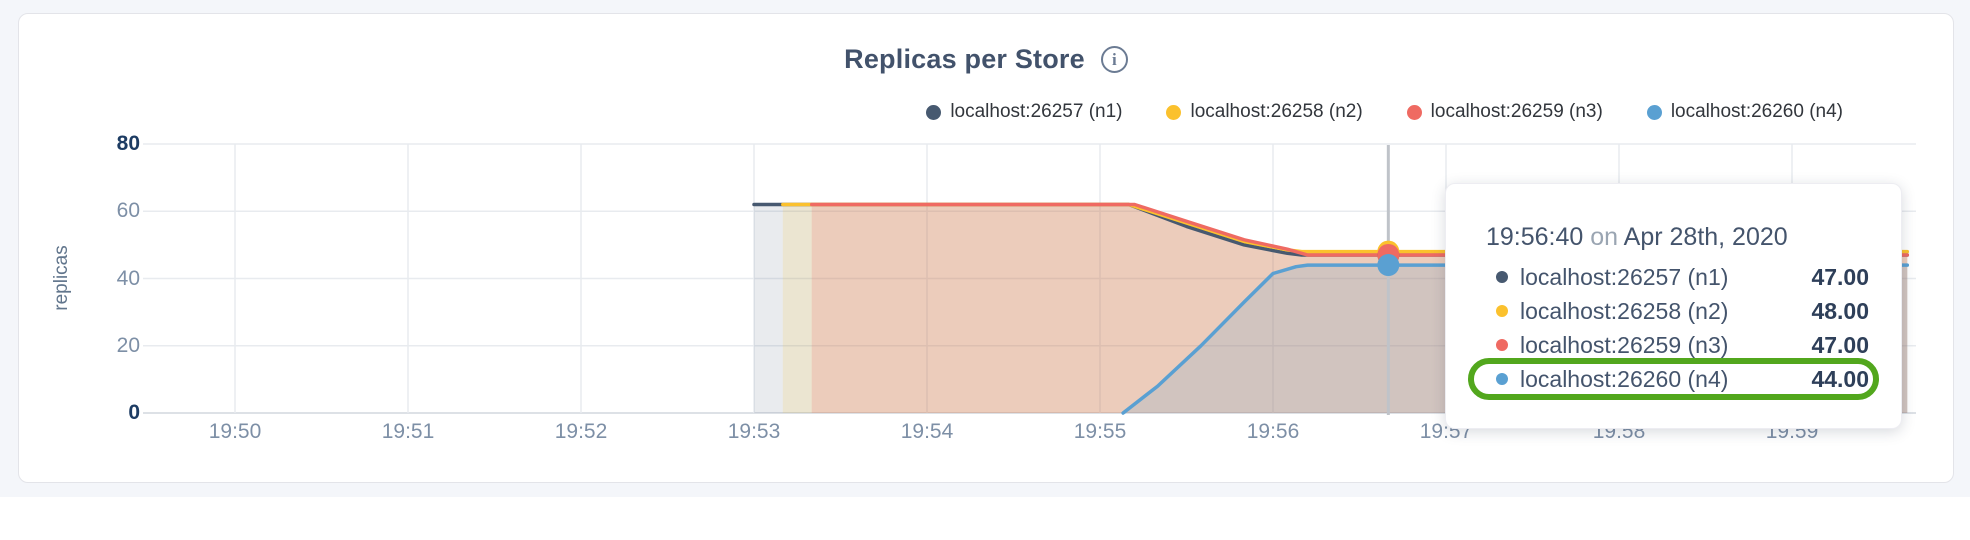  Describe the element at coordinates (235, 431) in the screenshot. I see `x-axis-tick-1950: 19:50` at that location.